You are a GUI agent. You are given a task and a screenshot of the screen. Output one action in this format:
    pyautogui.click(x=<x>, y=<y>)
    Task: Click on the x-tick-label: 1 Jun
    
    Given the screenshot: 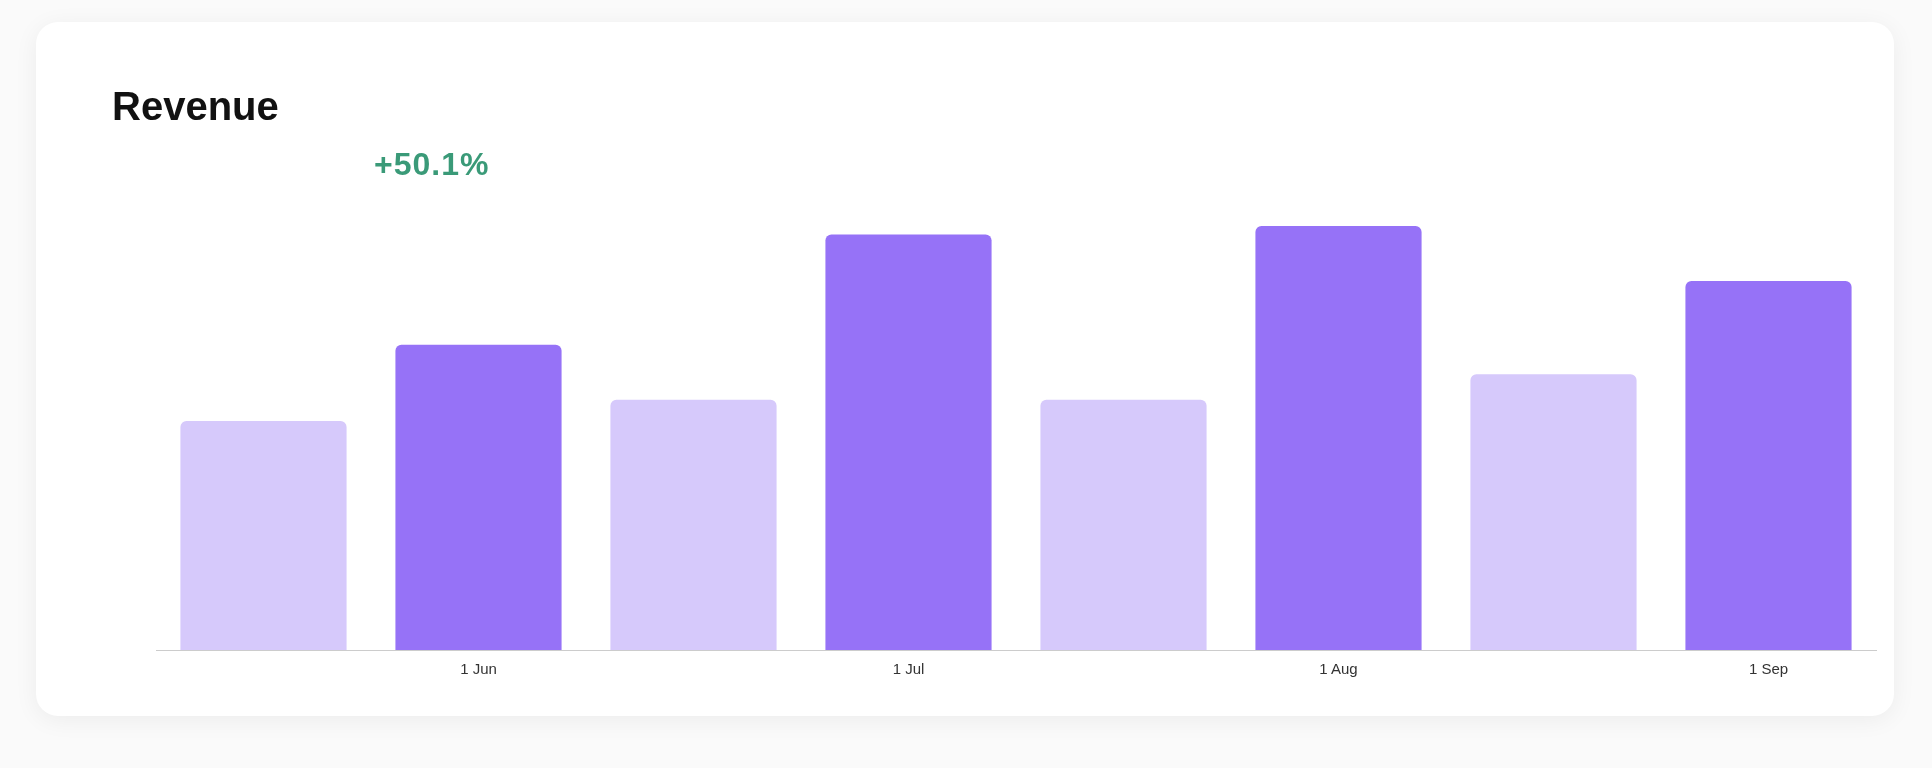 What is the action you would take?
    pyautogui.click(x=478, y=669)
    